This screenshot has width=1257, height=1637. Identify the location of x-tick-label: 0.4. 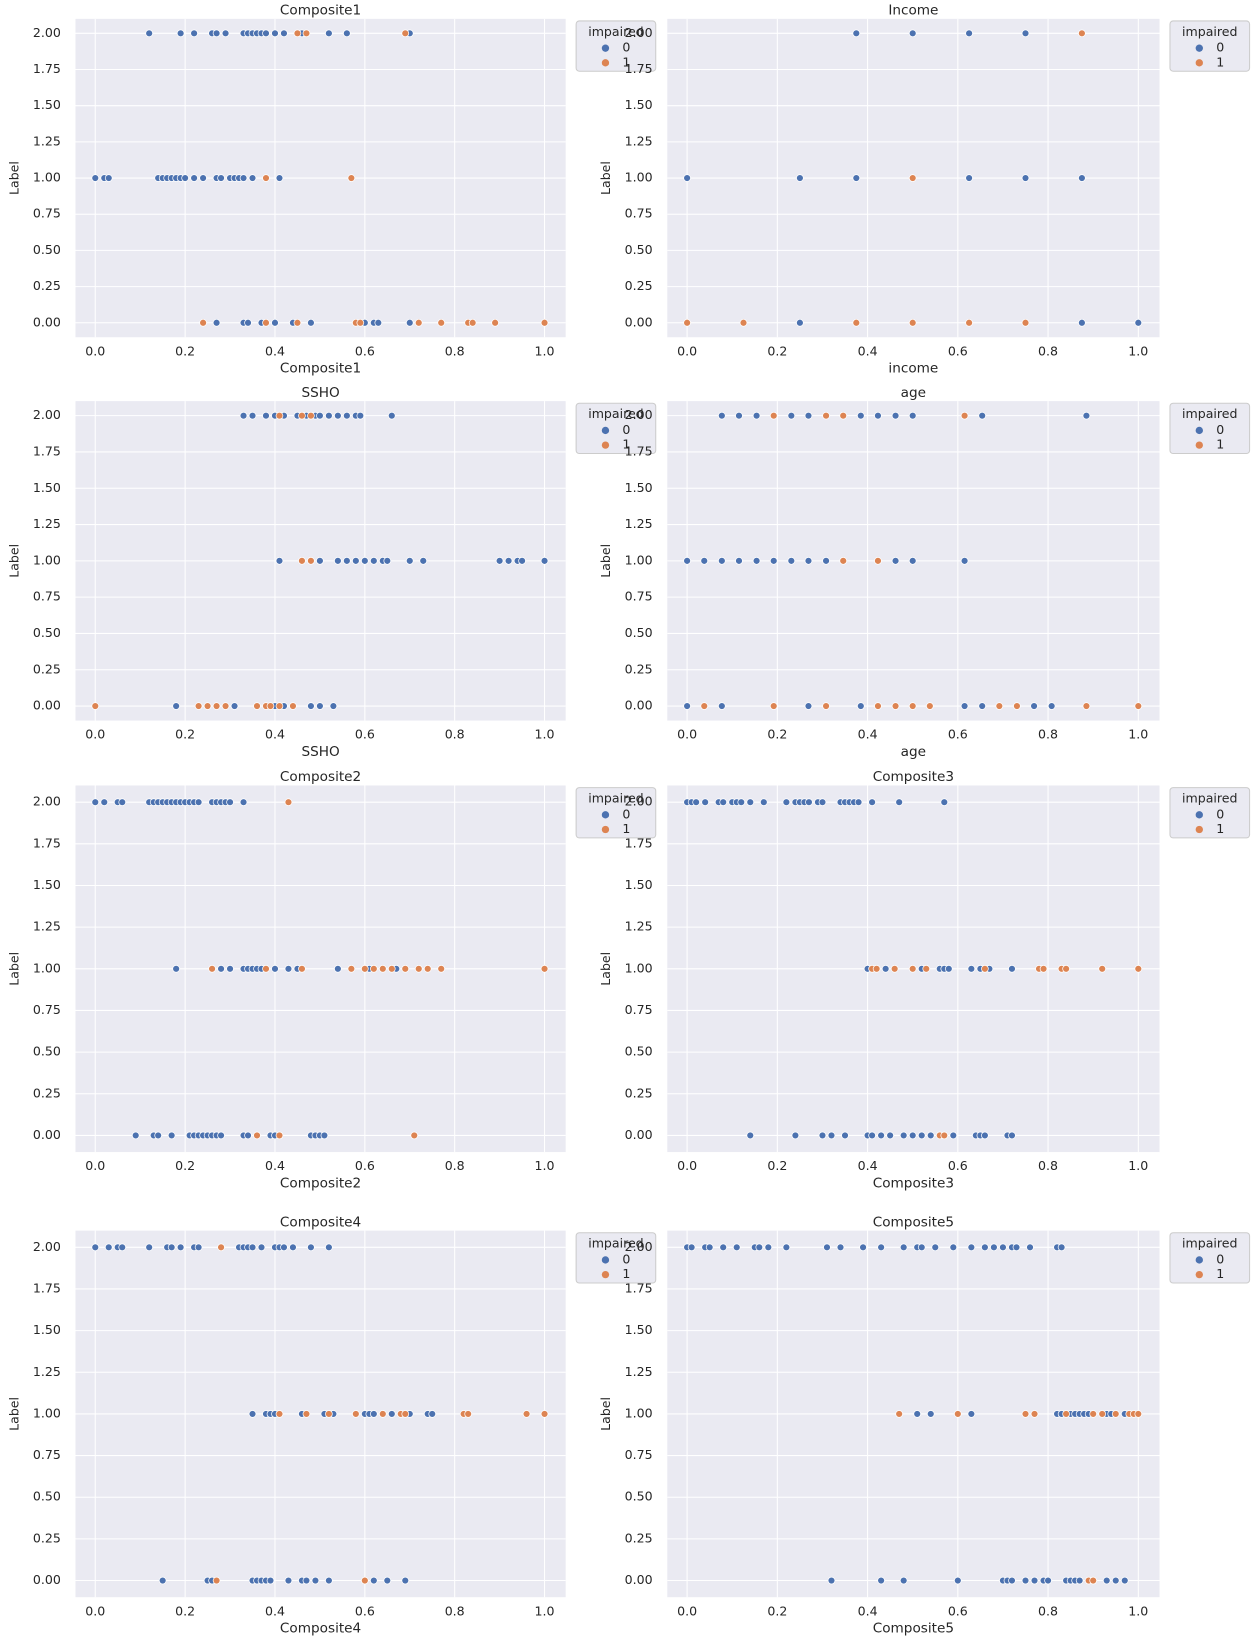
(275, 734).